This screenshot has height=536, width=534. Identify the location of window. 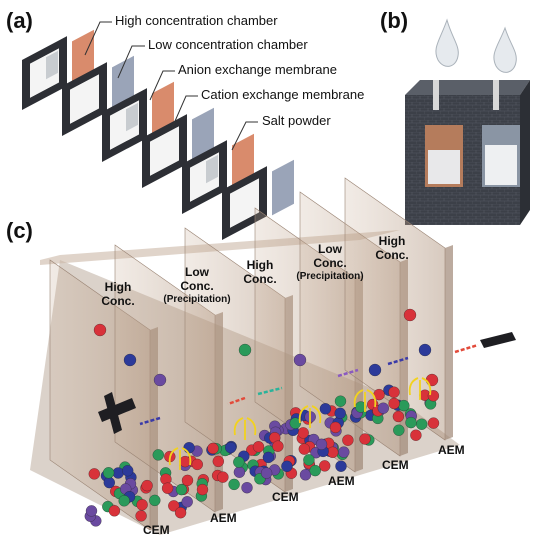
(84, 99).